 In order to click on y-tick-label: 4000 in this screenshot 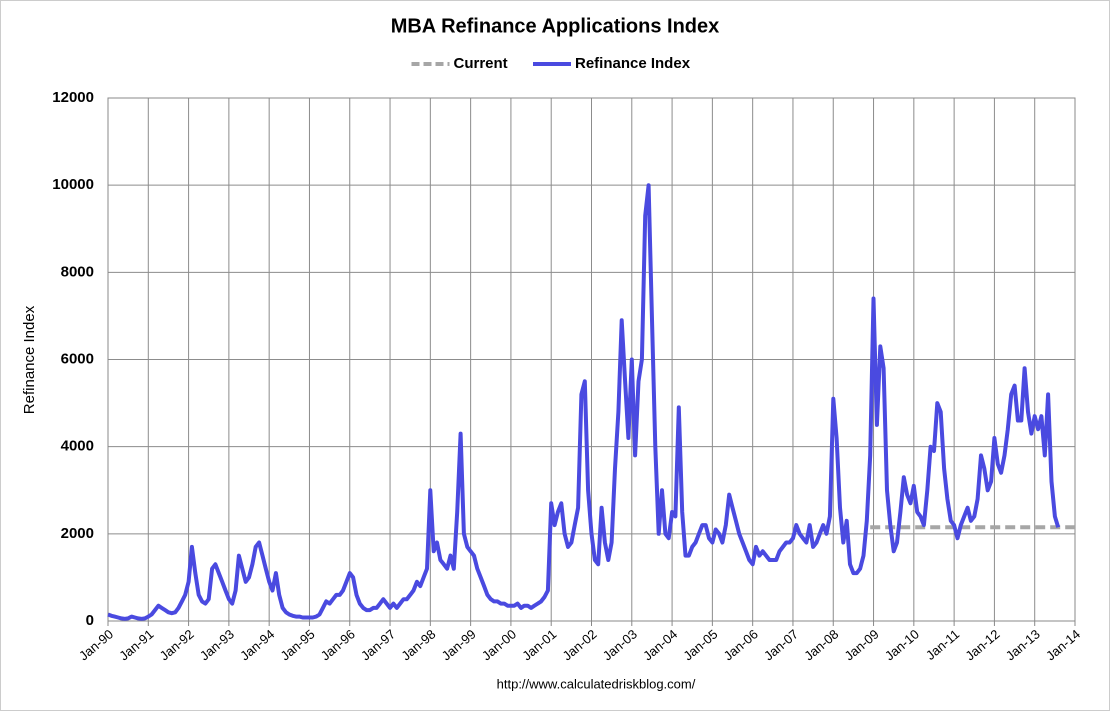, I will do `click(77, 446)`.